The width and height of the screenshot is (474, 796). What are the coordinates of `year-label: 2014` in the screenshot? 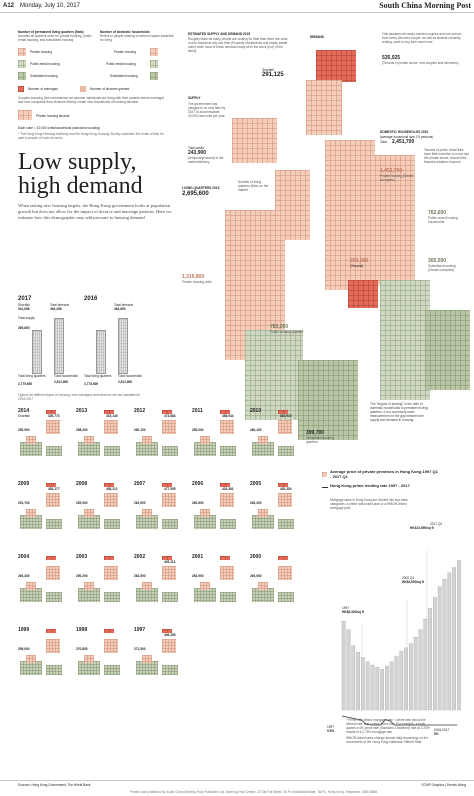 It's located at (24, 411).